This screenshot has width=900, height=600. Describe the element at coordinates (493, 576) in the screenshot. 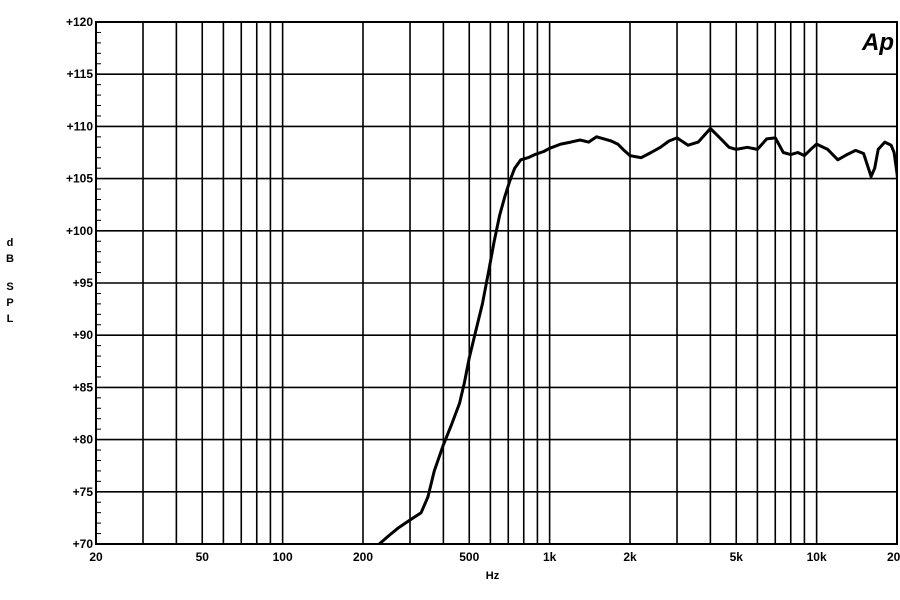

I see `x-axis-label: Hz` at that location.